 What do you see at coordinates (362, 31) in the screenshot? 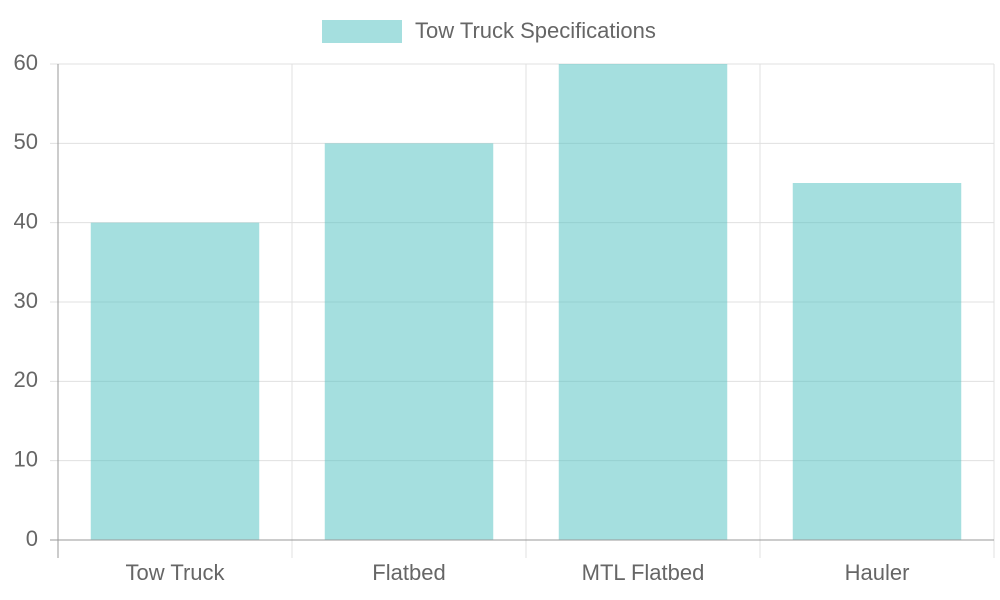
I see `legend-swatch` at bounding box center [362, 31].